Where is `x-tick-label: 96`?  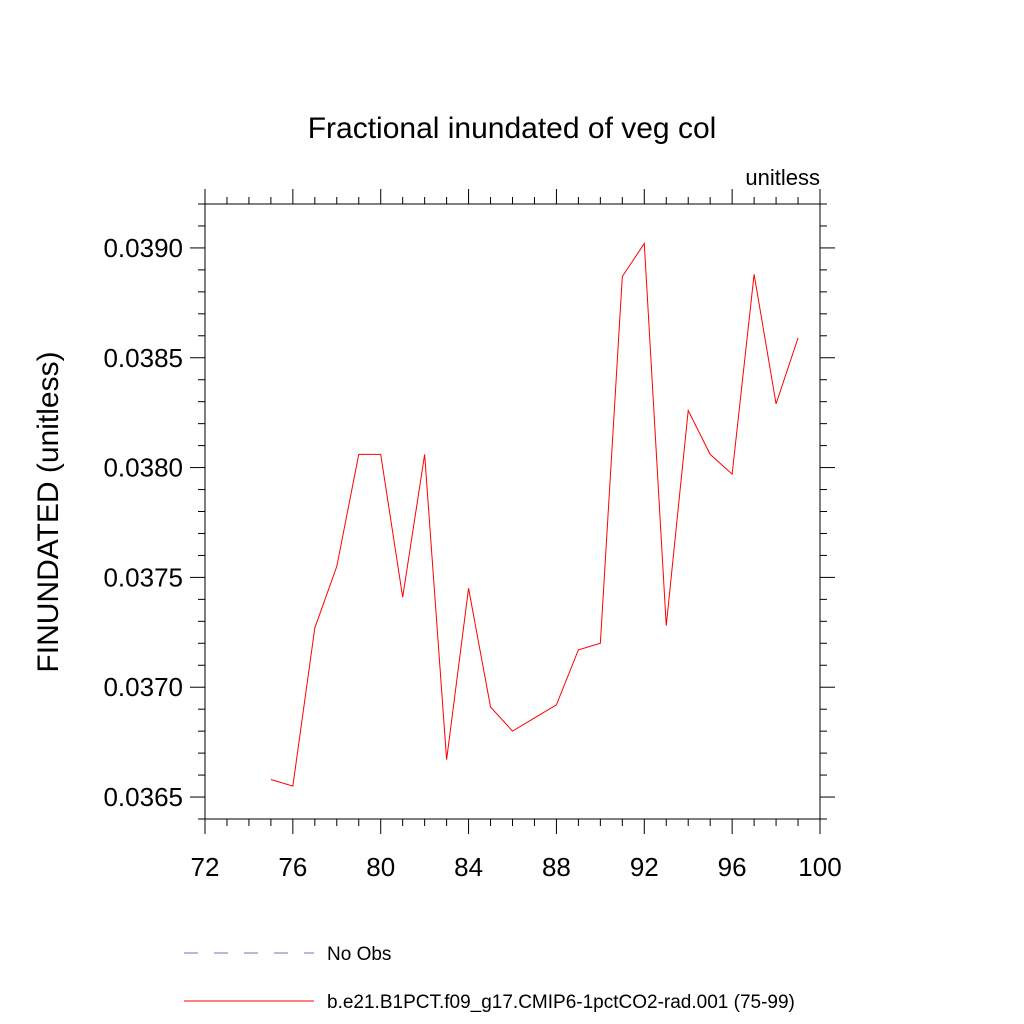 x-tick-label: 96 is located at coordinates (732, 867).